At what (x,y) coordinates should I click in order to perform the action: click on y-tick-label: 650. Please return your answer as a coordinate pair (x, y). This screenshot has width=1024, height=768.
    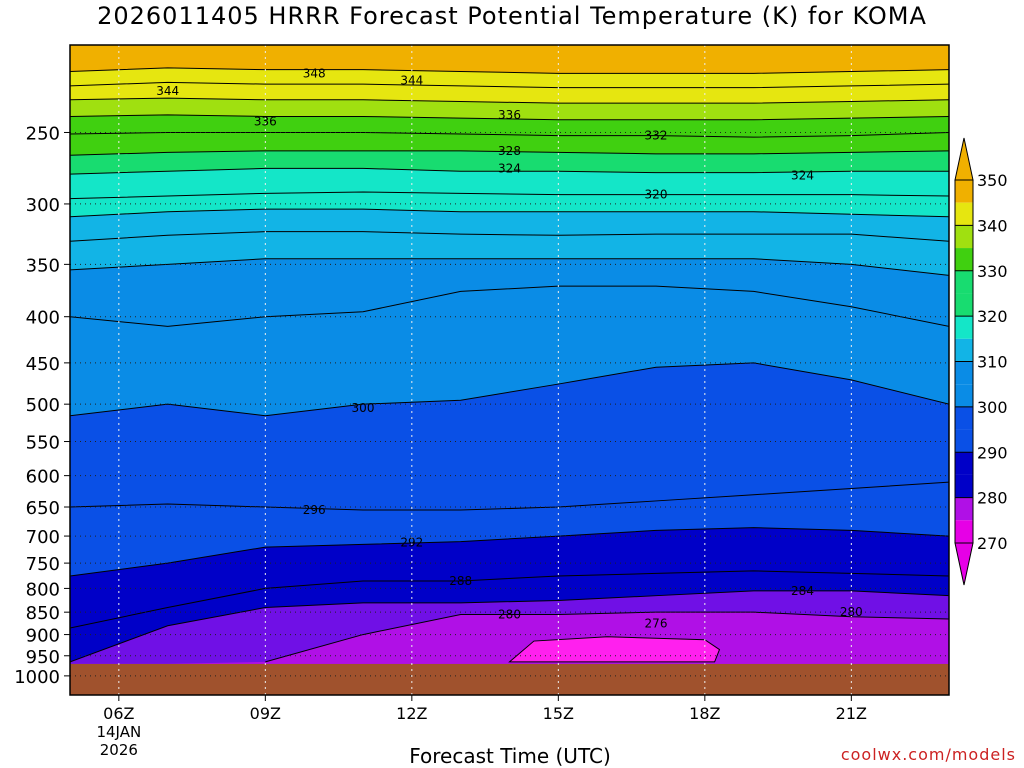
    Looking at the image, I should click on (43, 508).